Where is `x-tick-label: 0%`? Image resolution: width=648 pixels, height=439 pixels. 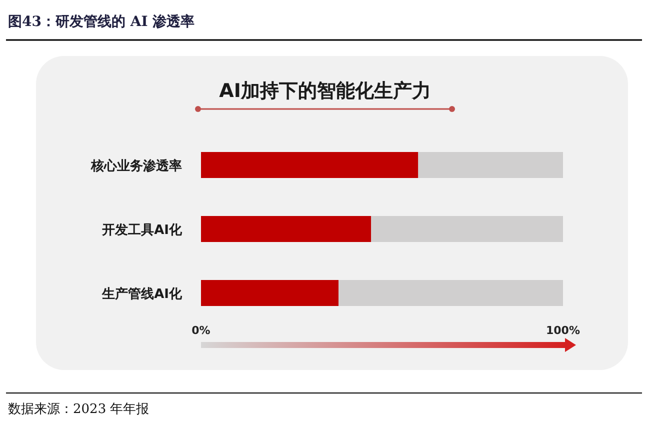 x-tick-label: 0% is located at coordinates (201, 330).